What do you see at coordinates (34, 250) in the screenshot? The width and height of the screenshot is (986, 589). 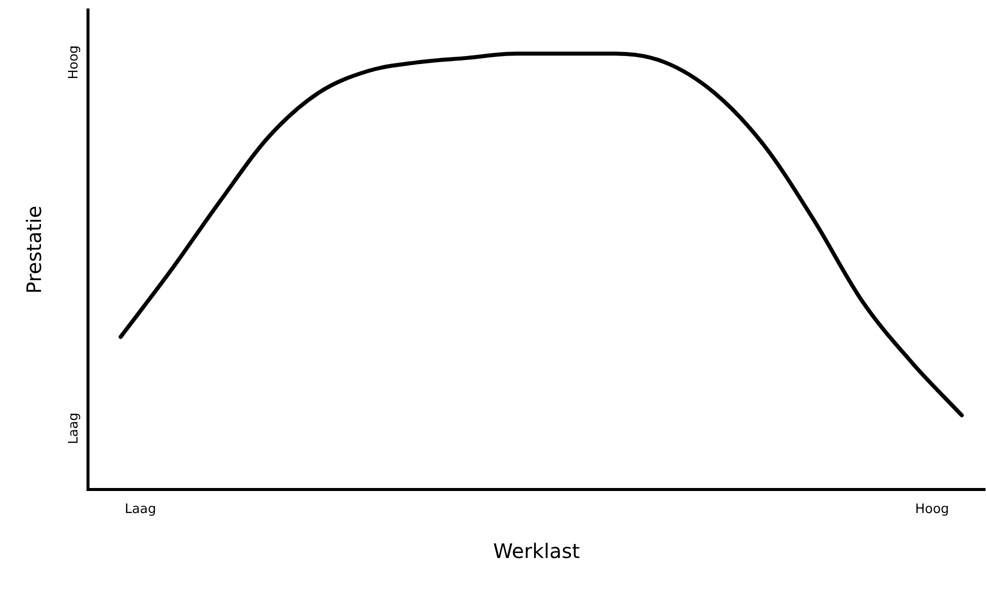 I see `y-axis-title: Prestatie` at bounding box center [34, 250].